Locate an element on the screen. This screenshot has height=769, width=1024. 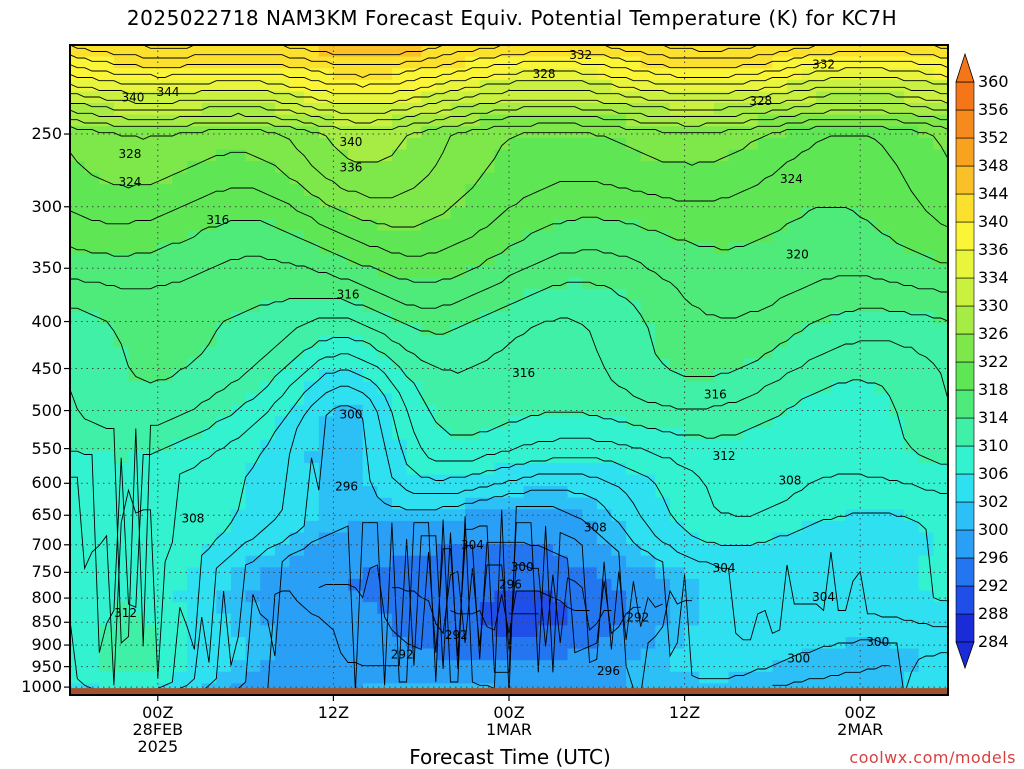
contour-label: 316 is located at coordinates (348, 295).